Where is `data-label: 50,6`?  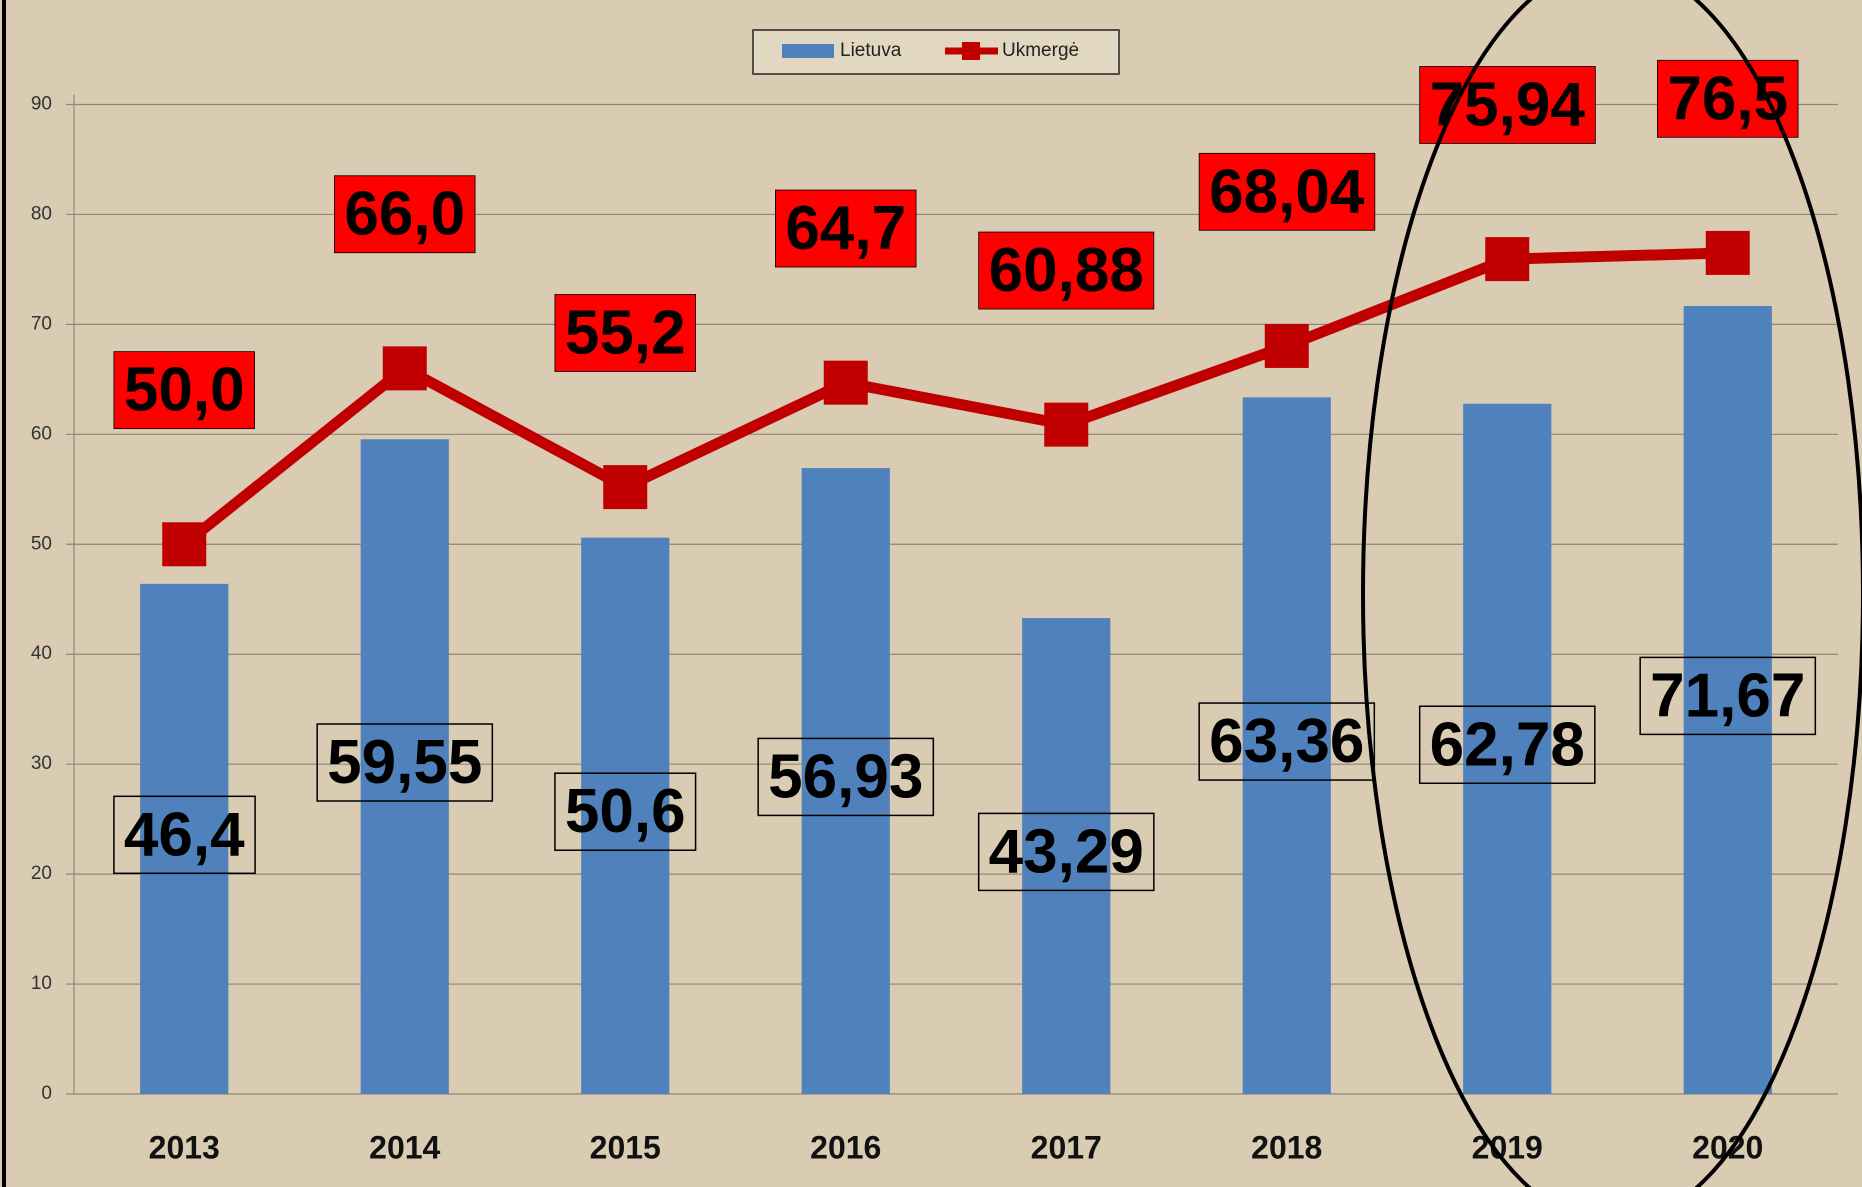 data-label: 50,6 is located at coordinates (625, 811).